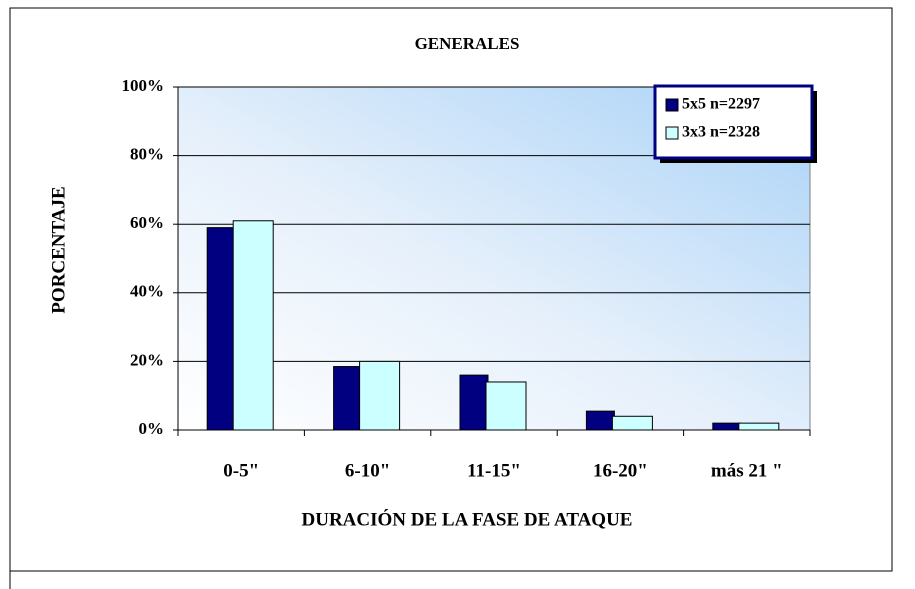 The width and height of the screenshot is (915, 589). What do you see at coordinates (241, 470) in the screenshot?
I see `x-tick-label: 0-5"` at bounding box center [241, 470].